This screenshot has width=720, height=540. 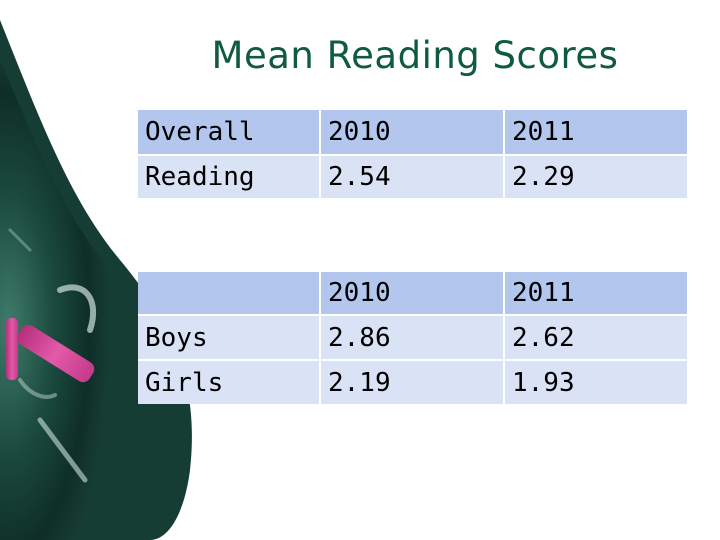 I want to click on table-cell: Girls, so click(x=229, y=382).